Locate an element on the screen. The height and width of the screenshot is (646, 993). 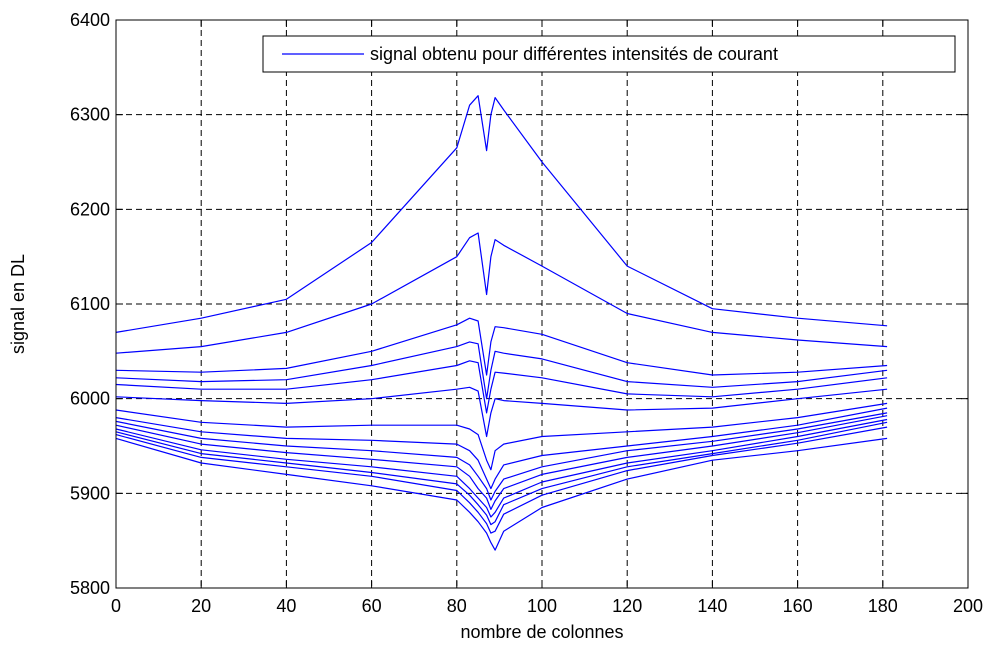
x-tick-label: 200 is located at coordinates (968, 606).